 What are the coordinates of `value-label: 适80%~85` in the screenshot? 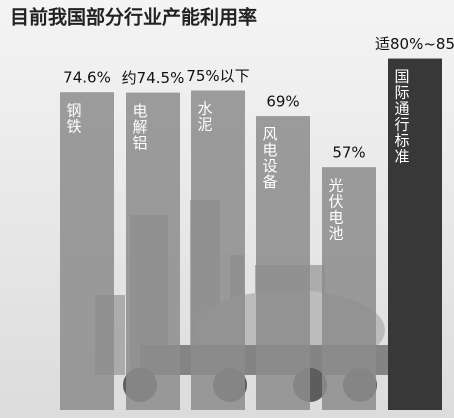 It's located at (414, 44).